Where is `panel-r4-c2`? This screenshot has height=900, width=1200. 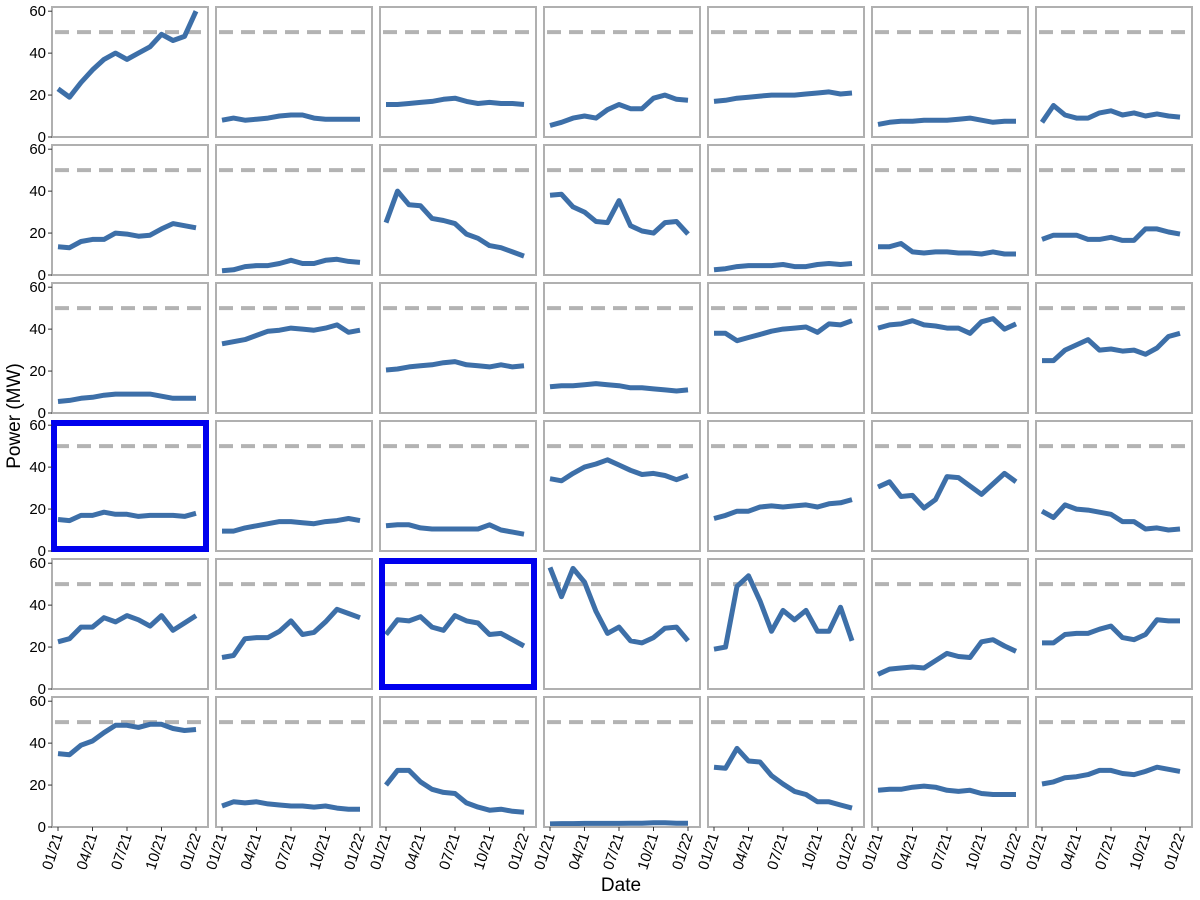
panel-r4-c2 is located at coordinates (458, 624).